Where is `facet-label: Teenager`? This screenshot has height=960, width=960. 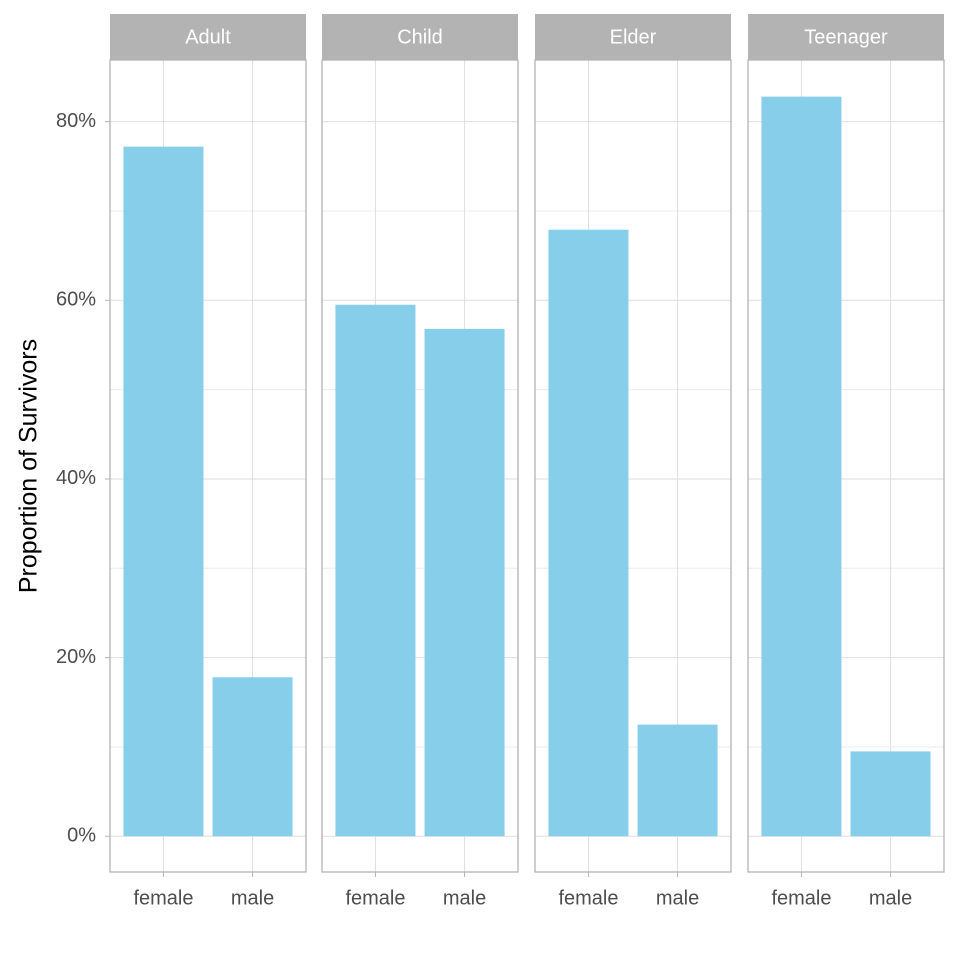
facet-label: Teenager is located at coordinates (846, 37).